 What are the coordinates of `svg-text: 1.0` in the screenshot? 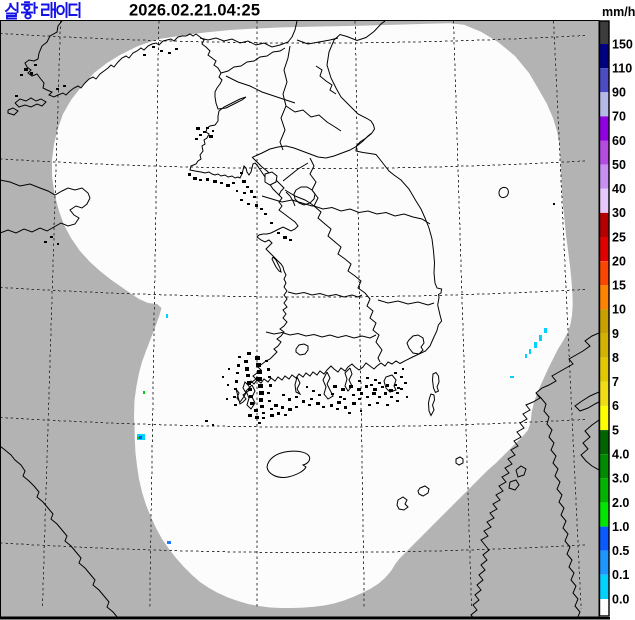 It's located at (620, 527).